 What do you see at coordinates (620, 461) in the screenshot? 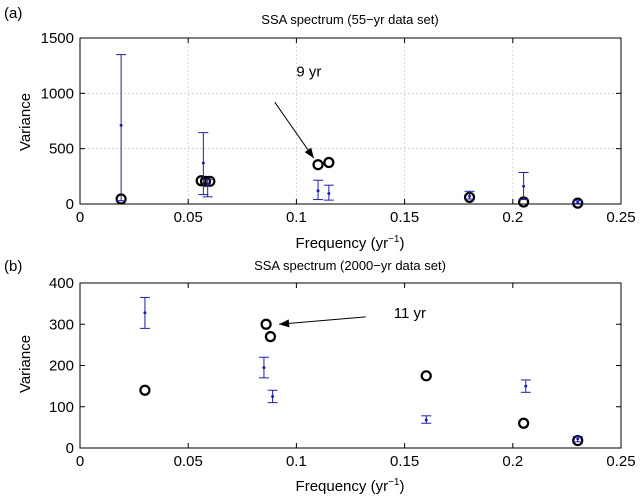
I see `panel-b-xtick-label: 0.25` at bounding box center [620, 461].